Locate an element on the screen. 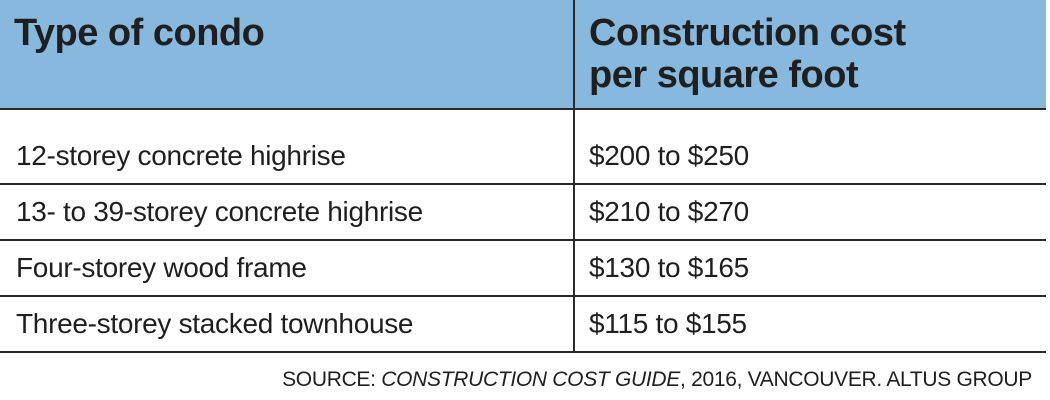  table-row: 12-storey concrete highrise $200 to $250 is located at coordinates (523, 156).